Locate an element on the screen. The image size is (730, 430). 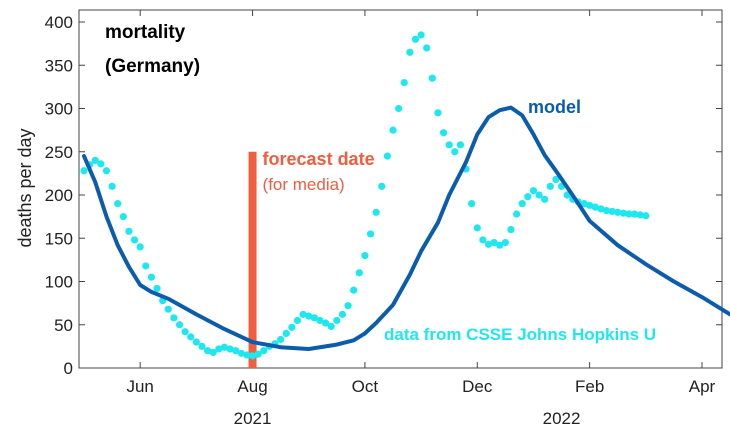
y-tick-label: 150 is located at coordinates (59, 238).